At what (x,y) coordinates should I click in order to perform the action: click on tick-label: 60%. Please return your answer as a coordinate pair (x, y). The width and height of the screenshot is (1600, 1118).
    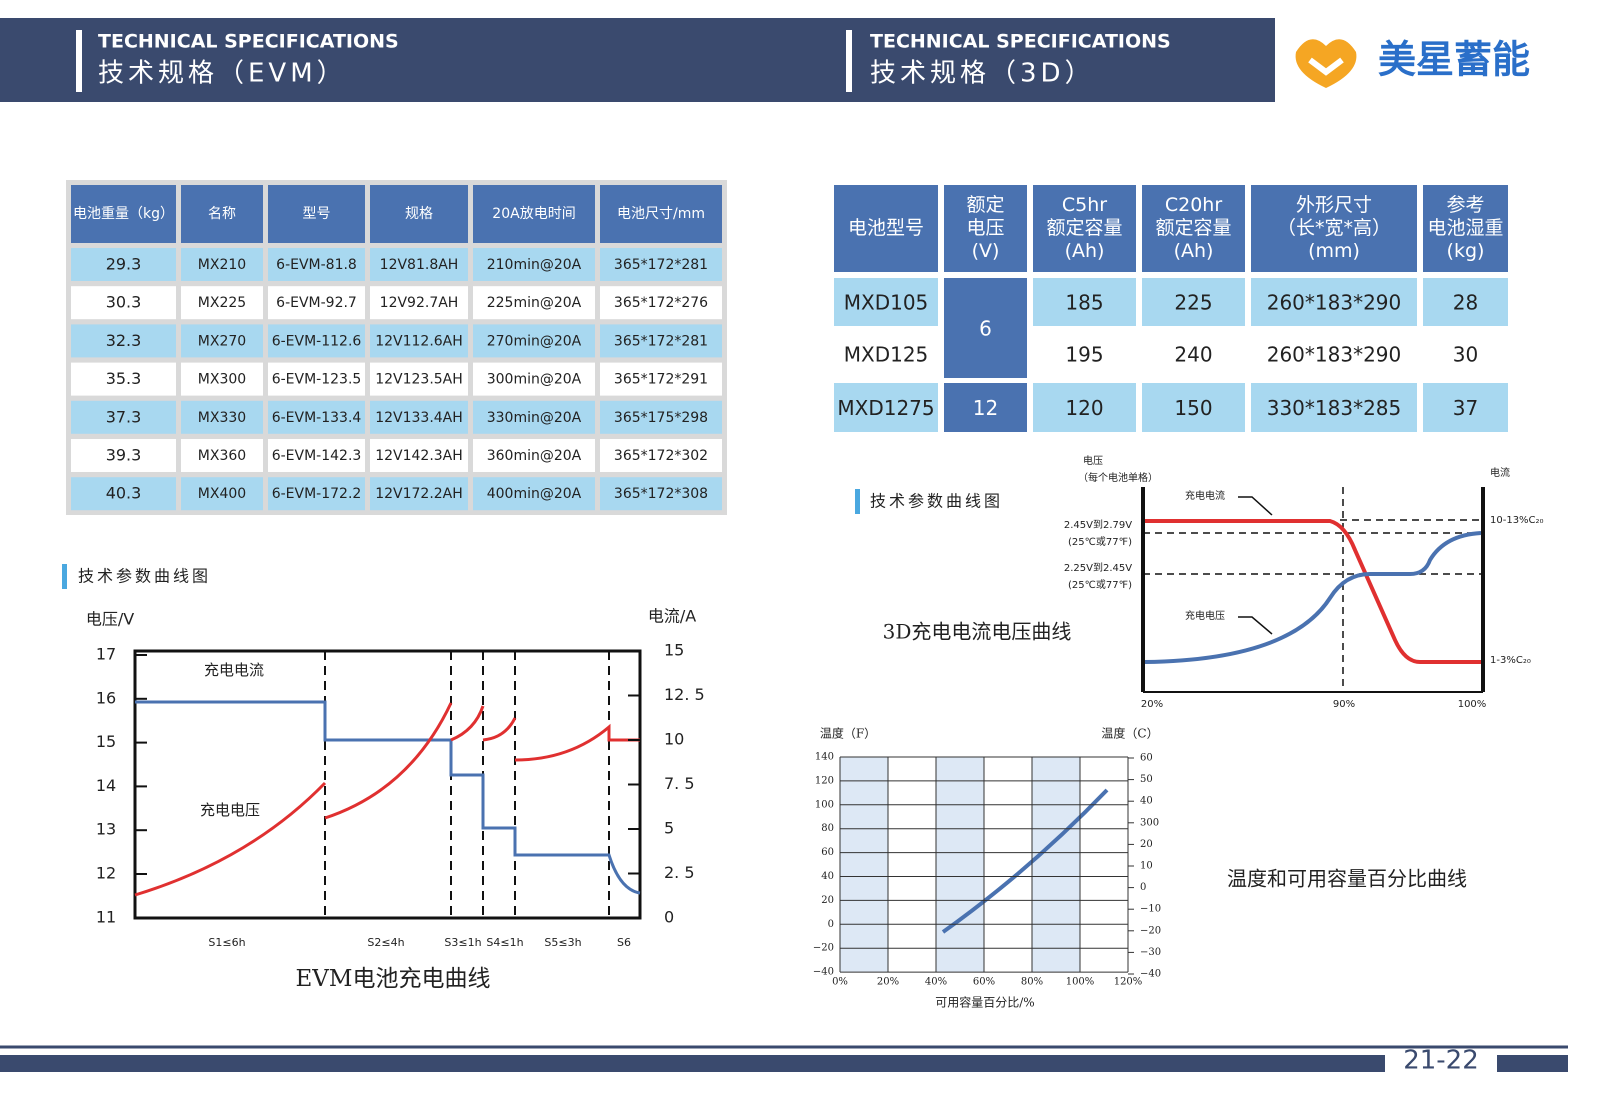
    Looking at the image, I should click on (984, 982).